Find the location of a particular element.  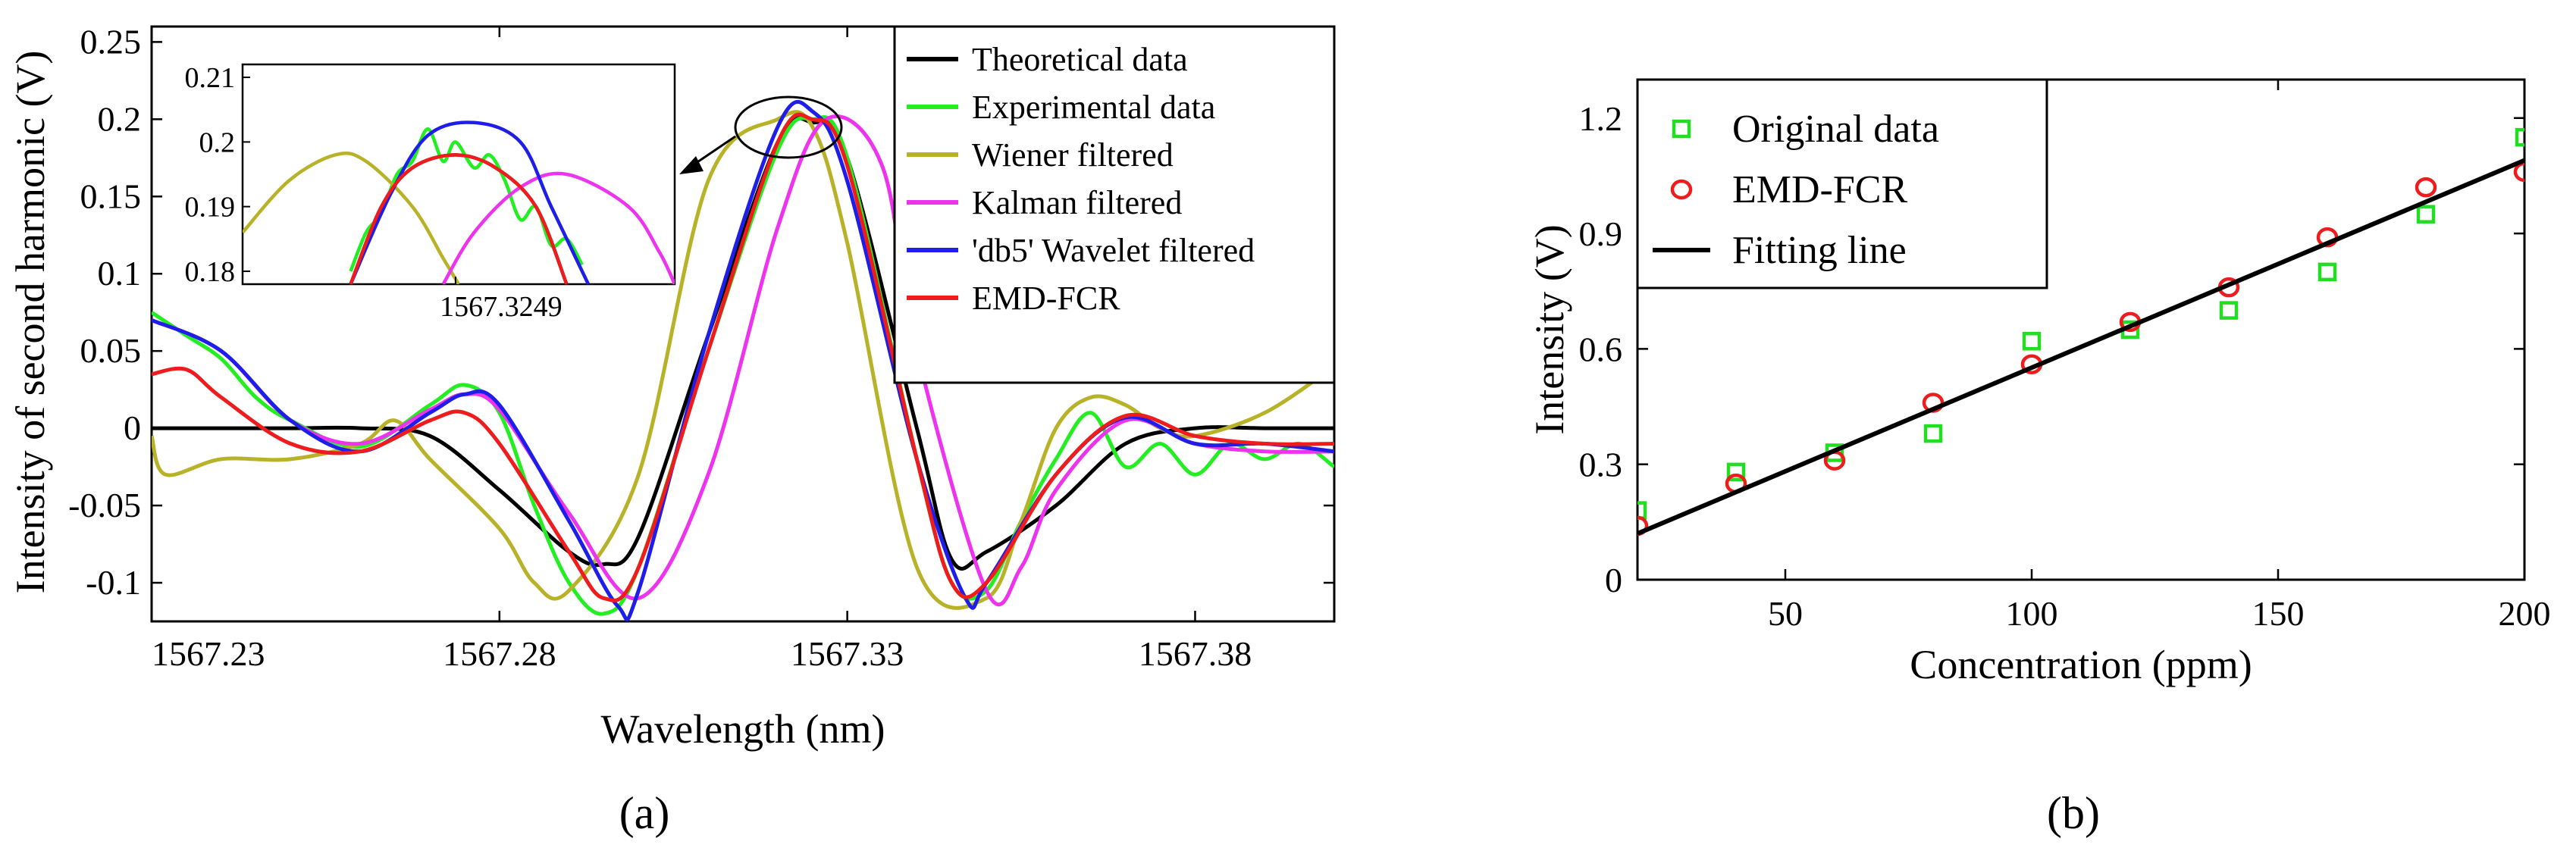

panel-a-inset: 0.18 0.19 0.2 0.21 1567.3249 is located at coordinates (430, 192).